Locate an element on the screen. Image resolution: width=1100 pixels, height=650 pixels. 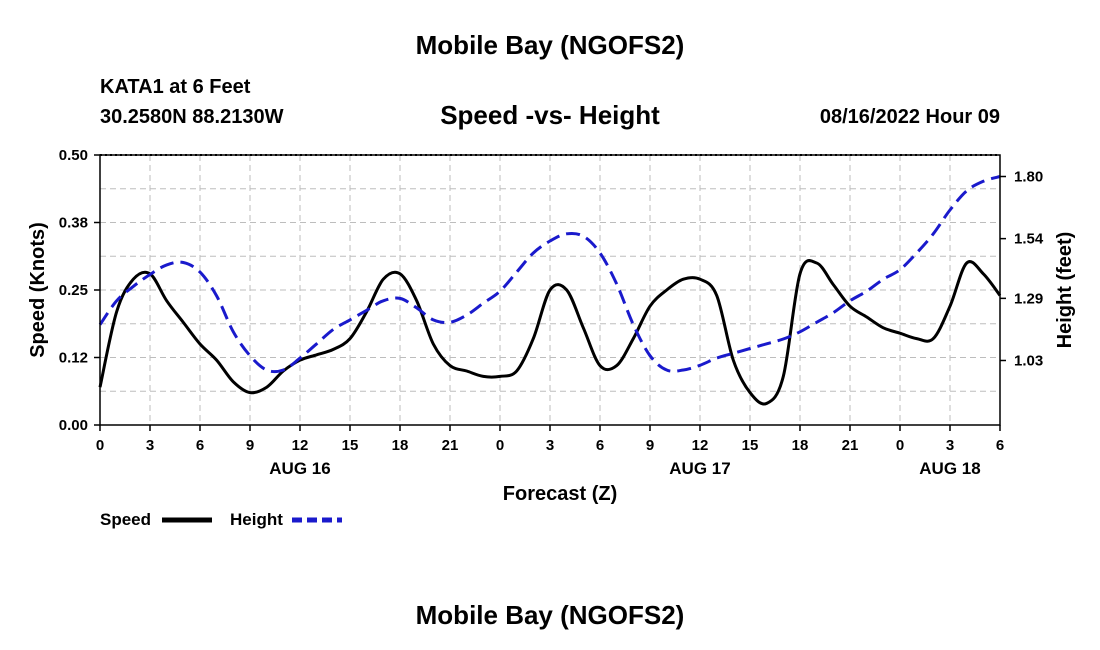
y2-axis-label: Height (feet) is located at coordinates (1065, 290).